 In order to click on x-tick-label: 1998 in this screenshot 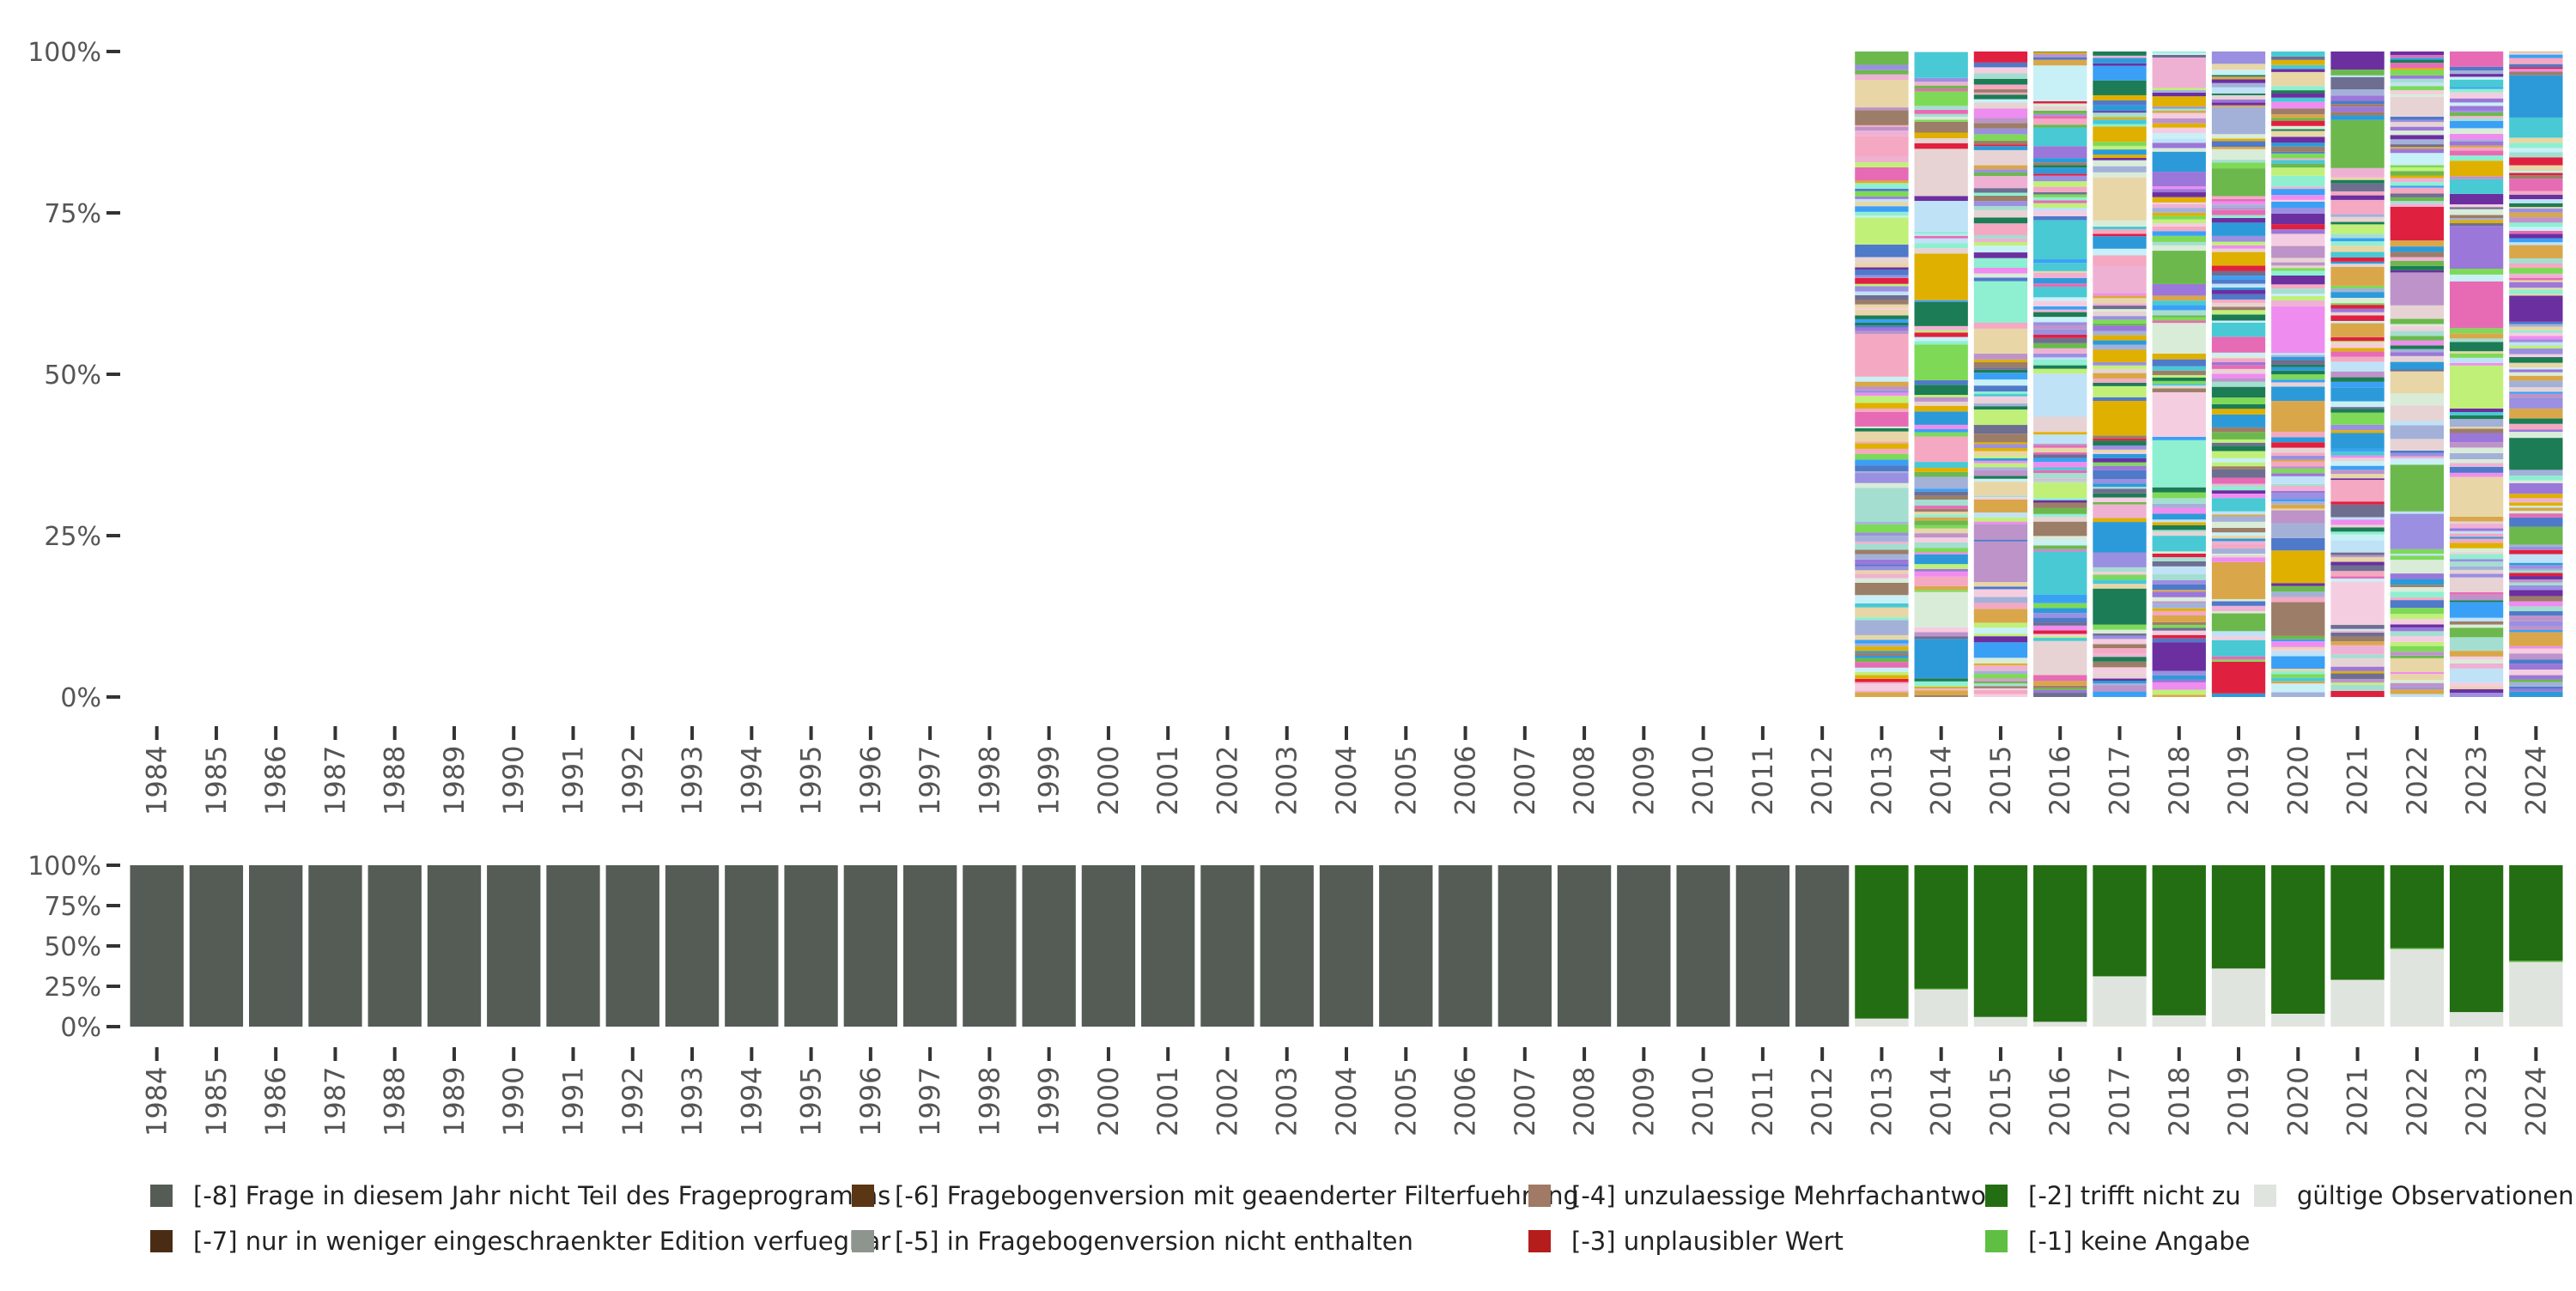, I will do `click(989, 781)`.